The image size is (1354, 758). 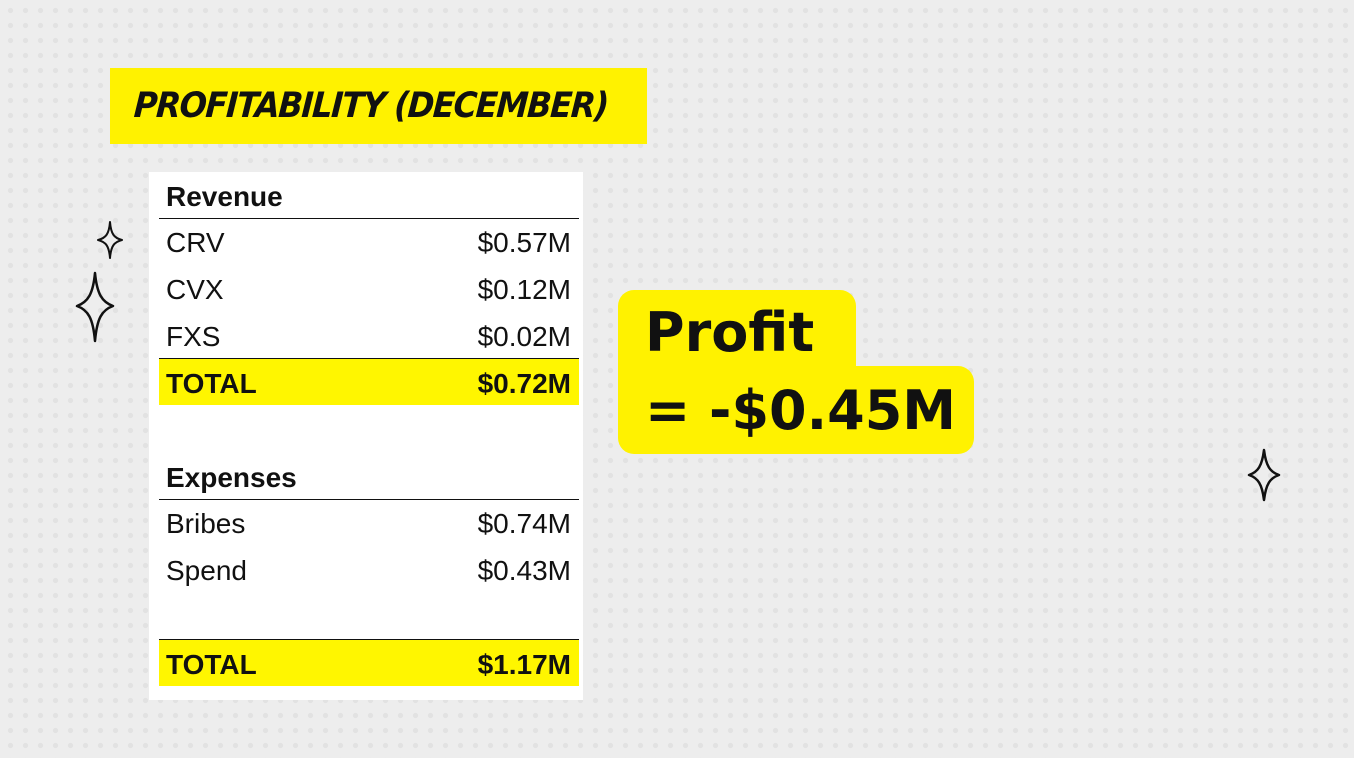 I want to click on row-value: $0.43M, so click(x=524, y=570).